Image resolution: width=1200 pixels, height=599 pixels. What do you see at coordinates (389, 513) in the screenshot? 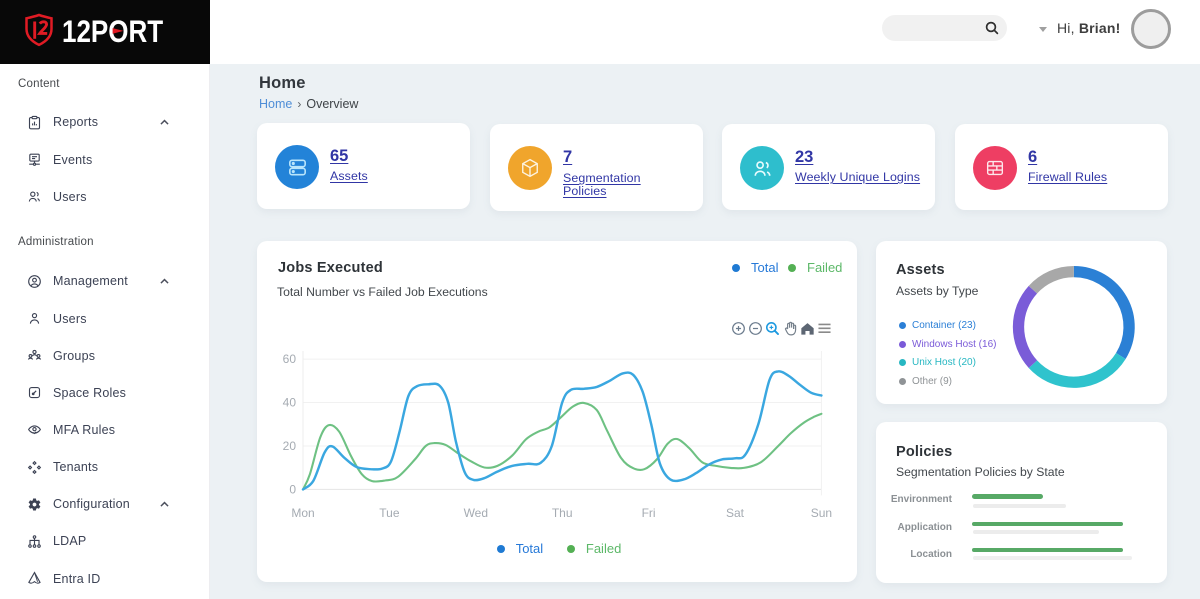
I see `svg-text: Tue` at bounding box center [389, 513].